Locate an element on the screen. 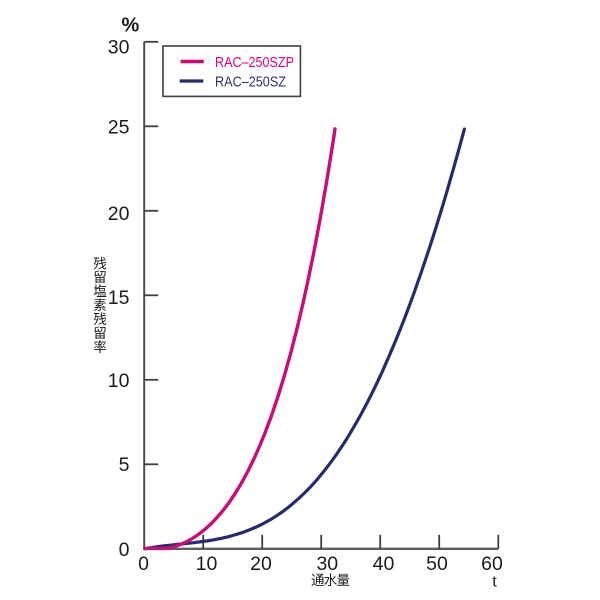  svg-text: 15 is located at coordinates (119, 298).